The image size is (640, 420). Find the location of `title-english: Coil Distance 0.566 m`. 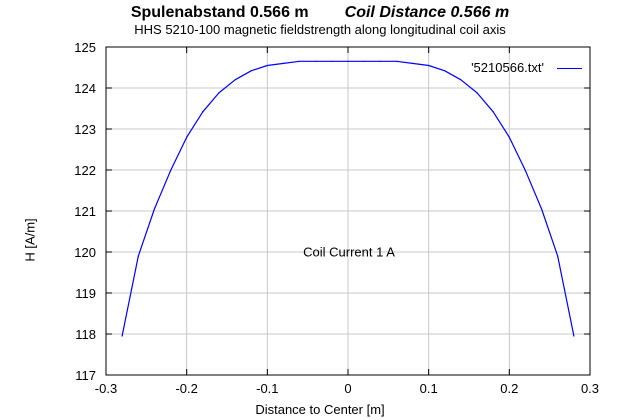

title-english: Coil Distance 0.566 m is located at coordinates (427, 12).